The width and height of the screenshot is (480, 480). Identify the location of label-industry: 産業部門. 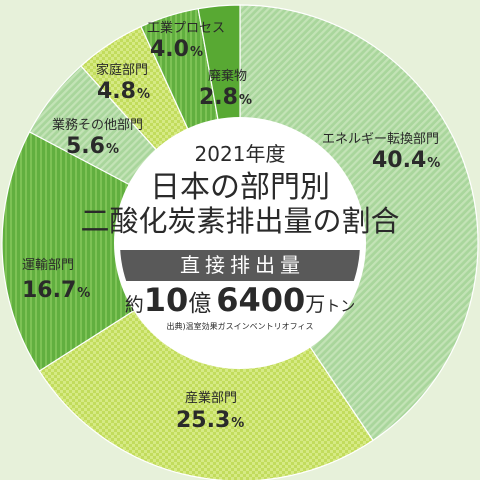
(211, 398).